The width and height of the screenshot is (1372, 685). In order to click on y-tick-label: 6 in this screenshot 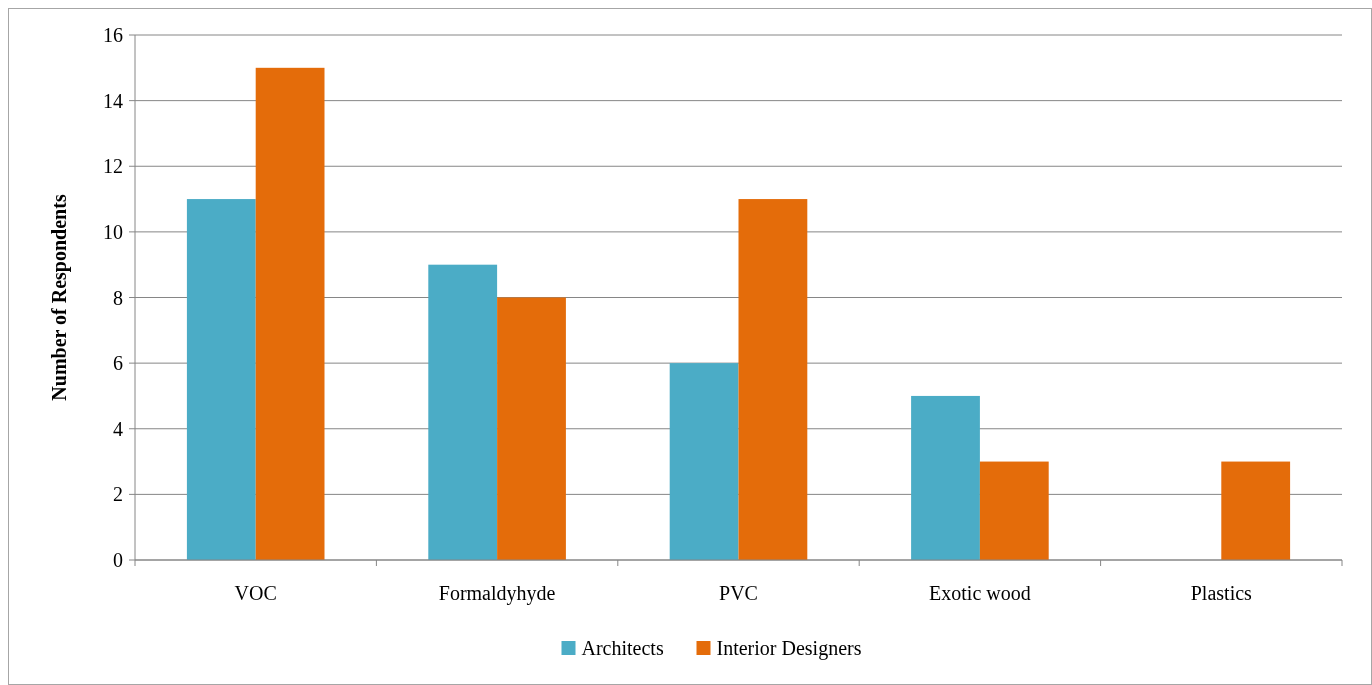, I will do `click(118, 363)`.